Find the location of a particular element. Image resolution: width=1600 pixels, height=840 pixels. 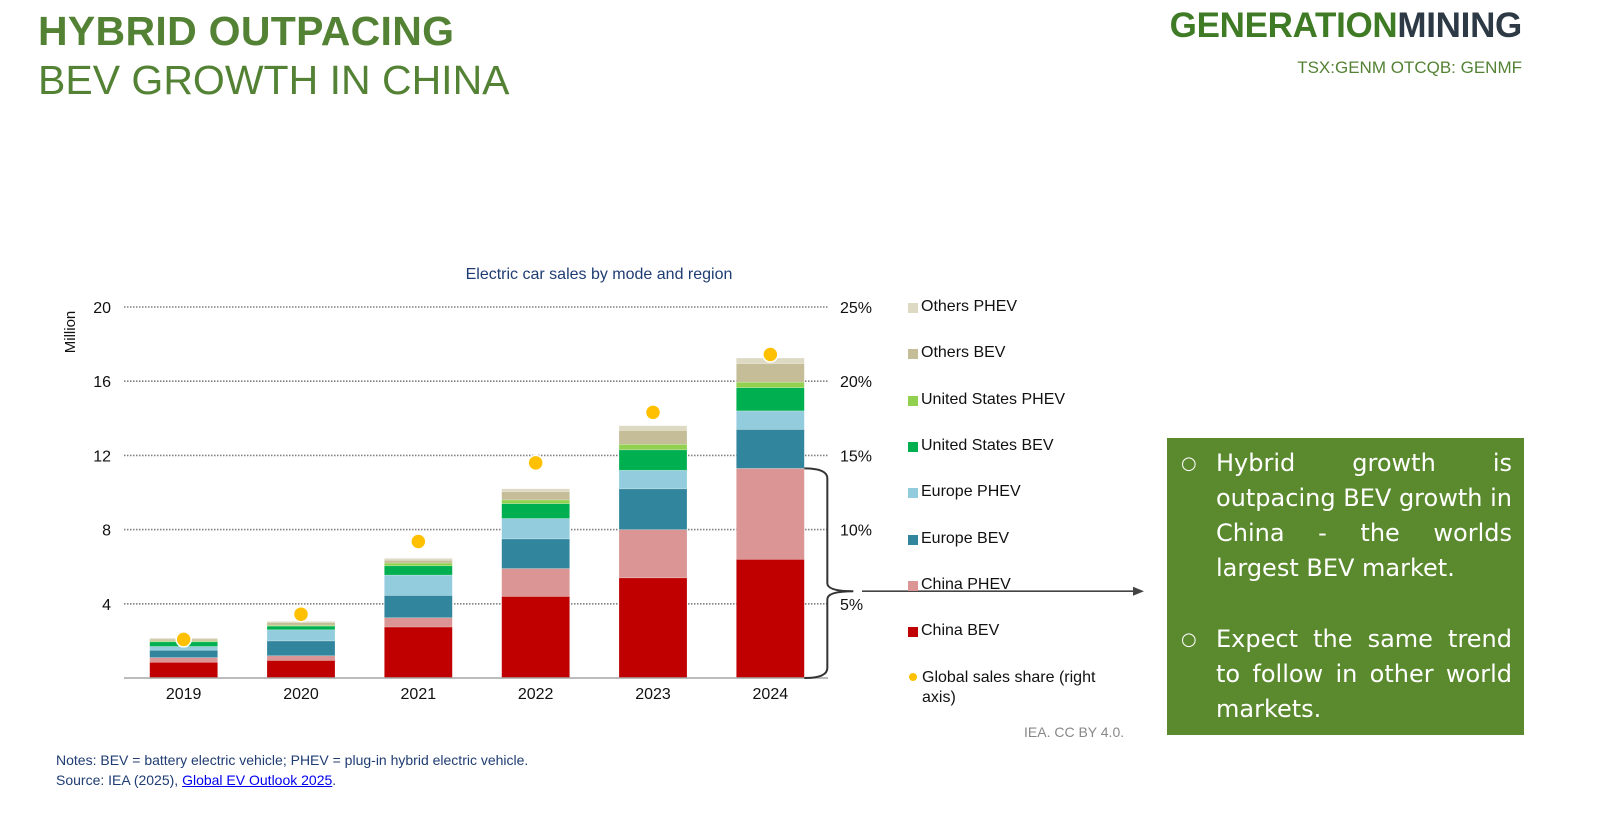

x-tick-label: 2023 is located at coordinates (653, 694).